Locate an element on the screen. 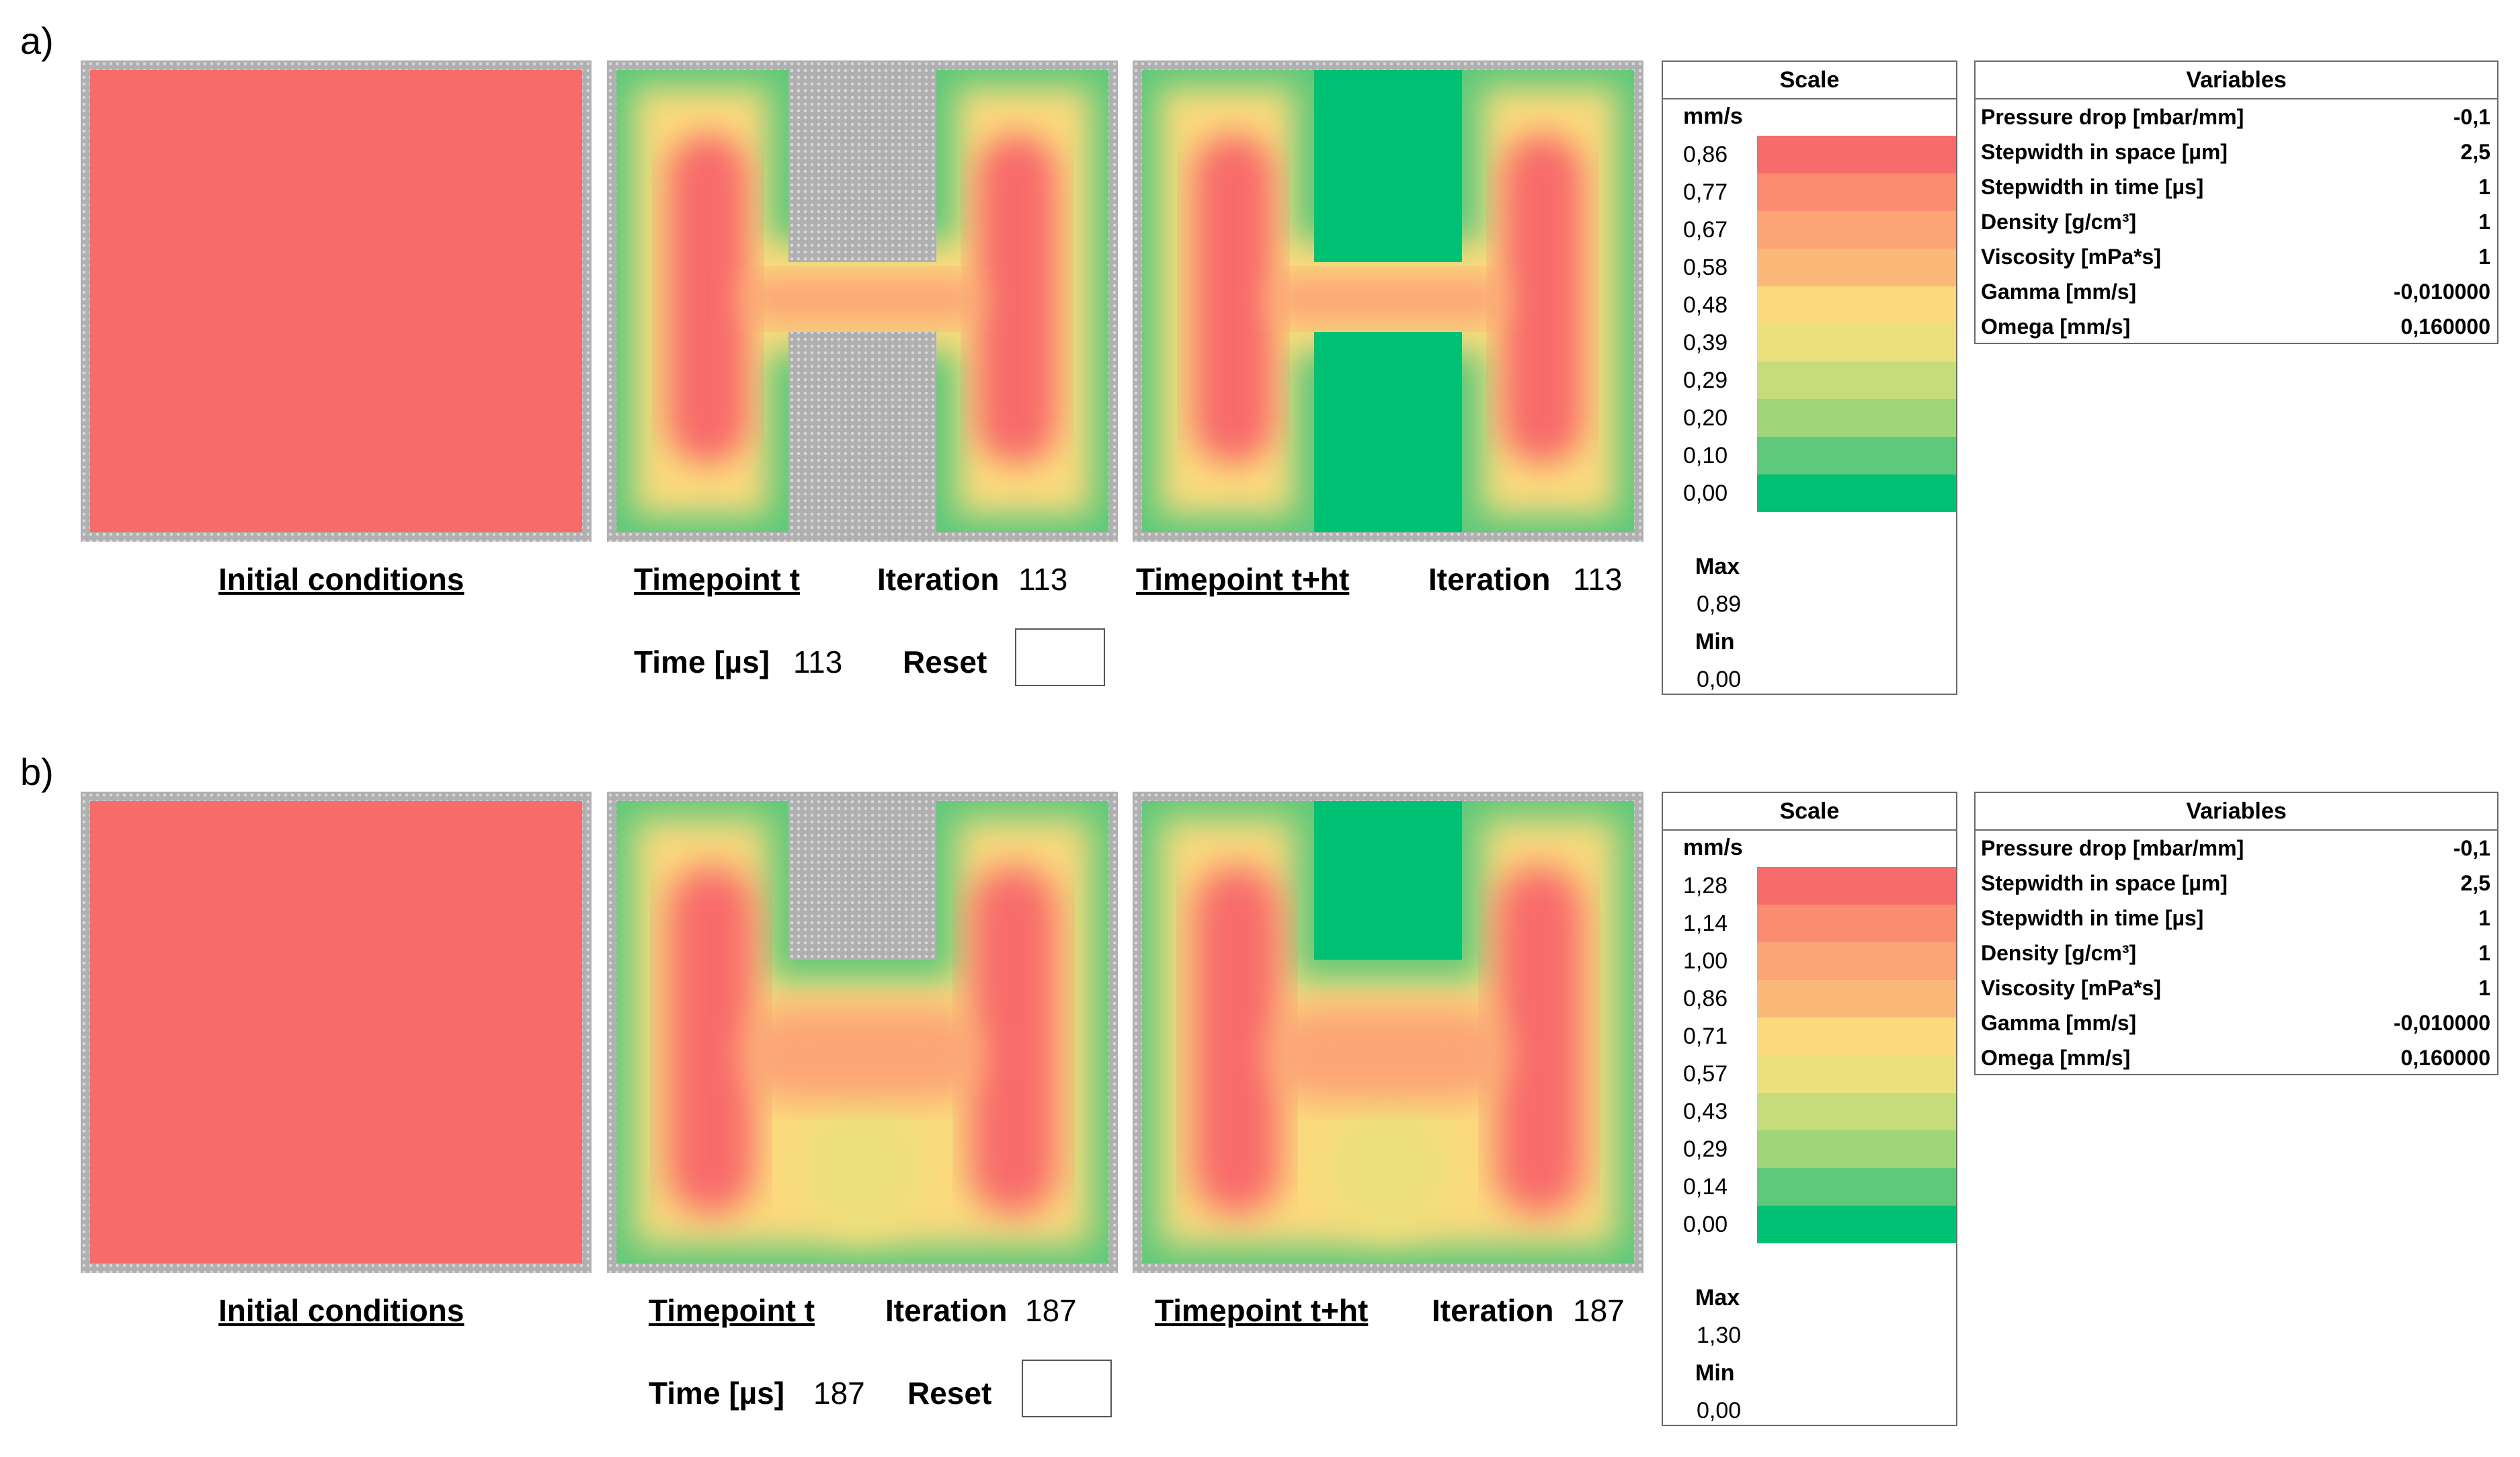  scale-row: 0,10 is located at coordinates (1809, 455).